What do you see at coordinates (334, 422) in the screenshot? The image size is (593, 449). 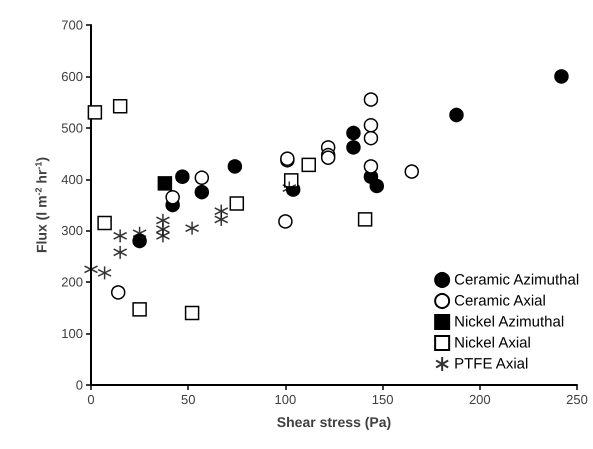 I see `x-axis-title: Shear stress (Pa)` at bounding box center [334, 422].